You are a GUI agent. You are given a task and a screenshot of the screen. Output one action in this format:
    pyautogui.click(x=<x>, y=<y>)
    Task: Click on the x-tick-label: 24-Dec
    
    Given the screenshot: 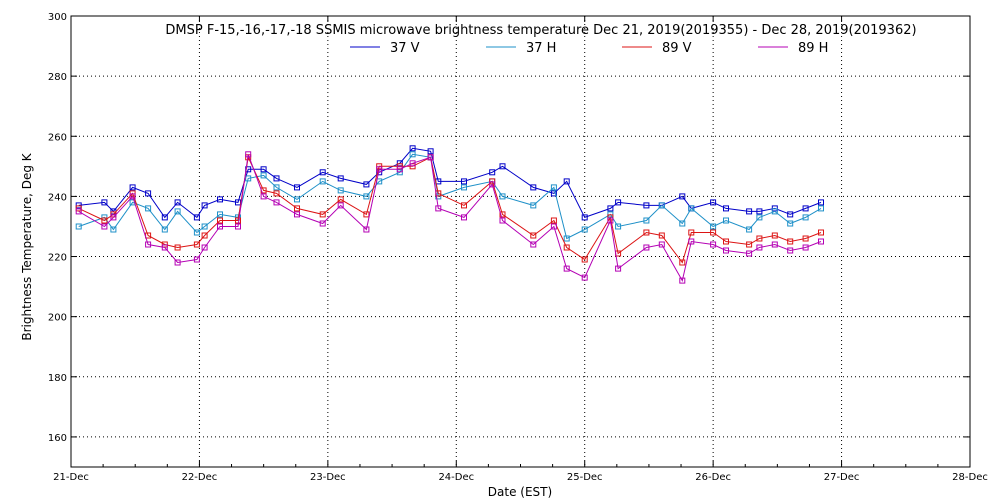 What is the action you would take?
    pyautogui.click(x=456, y=477)
    